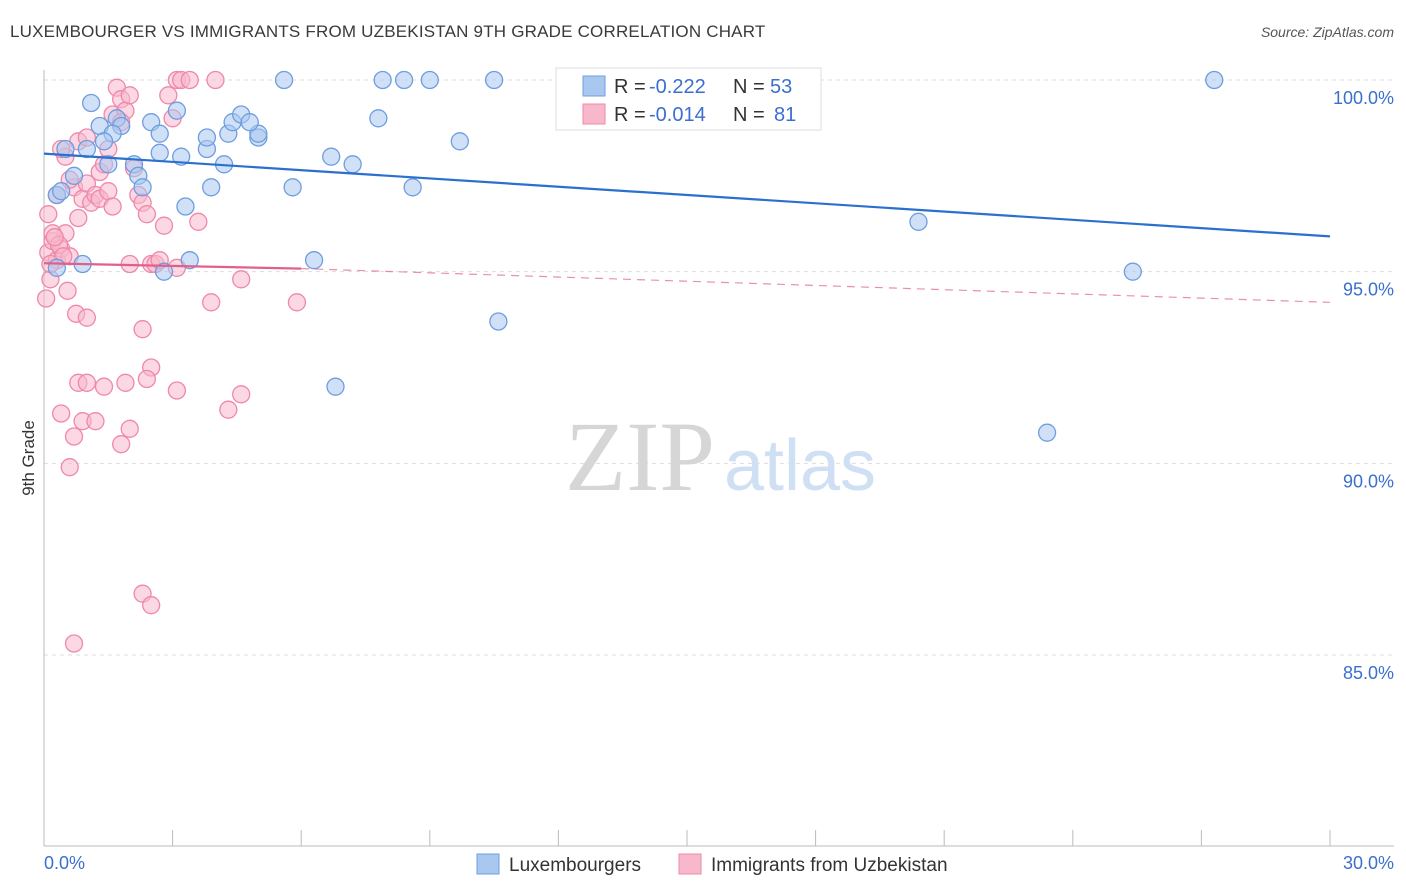 The height and width of the screenshot is (892, 1406). I want to click on legend-n-value-blue: 53, so click(781, 87).